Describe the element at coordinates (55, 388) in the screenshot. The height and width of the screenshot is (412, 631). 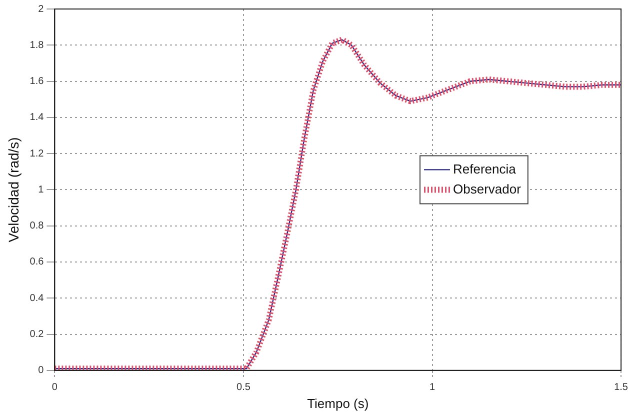
I see `x-tick-label: 0` at that location.